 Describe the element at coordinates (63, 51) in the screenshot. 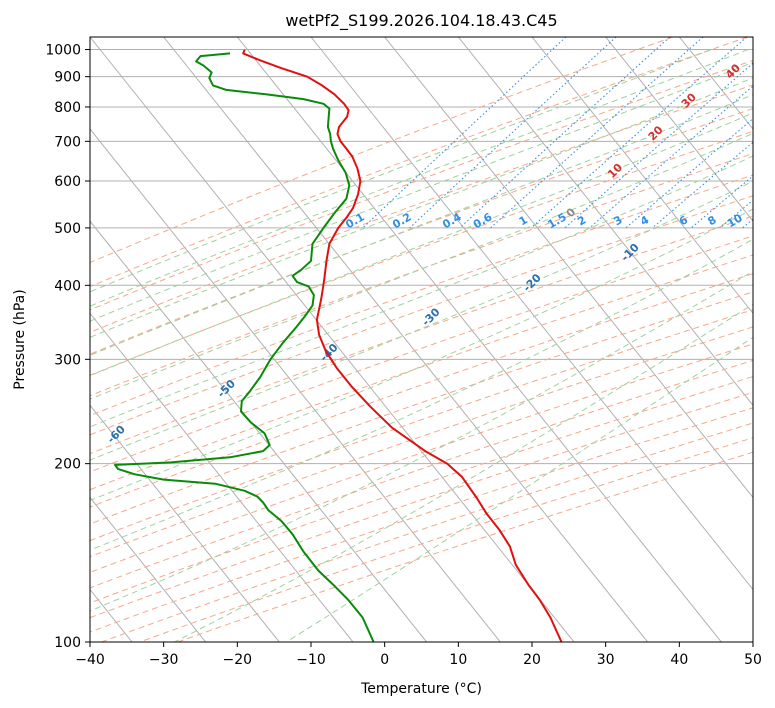

I see `y-tick-label-9: 1000` at that location.